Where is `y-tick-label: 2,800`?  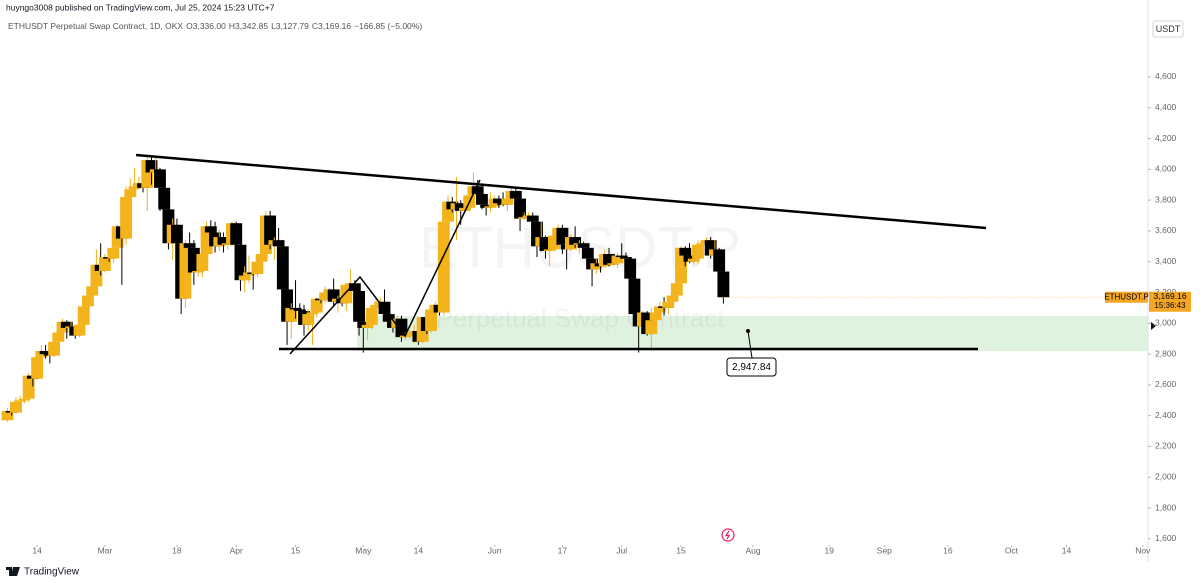 y-tick-label: 2,800 is located at coordinates (1166, 353).